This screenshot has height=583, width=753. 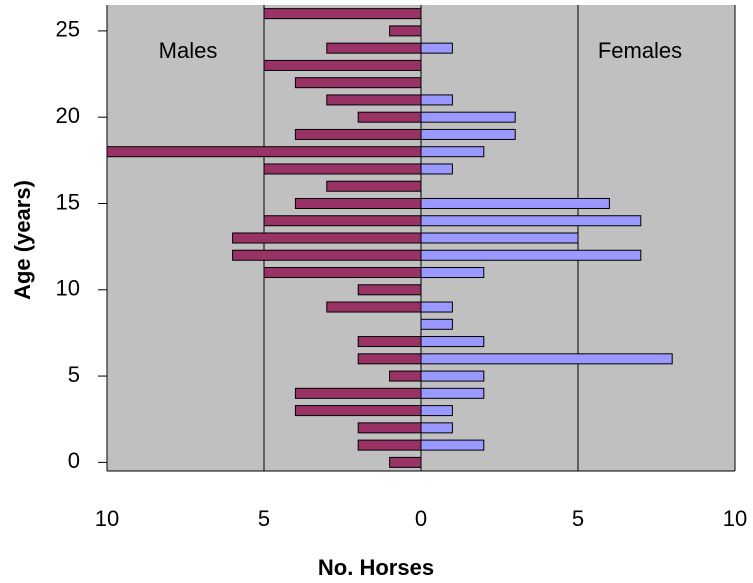 What do you see at coordinates (68, 29) in the screenshot?
I see `y-tick-label: 25` at bounding box center [68, 29].